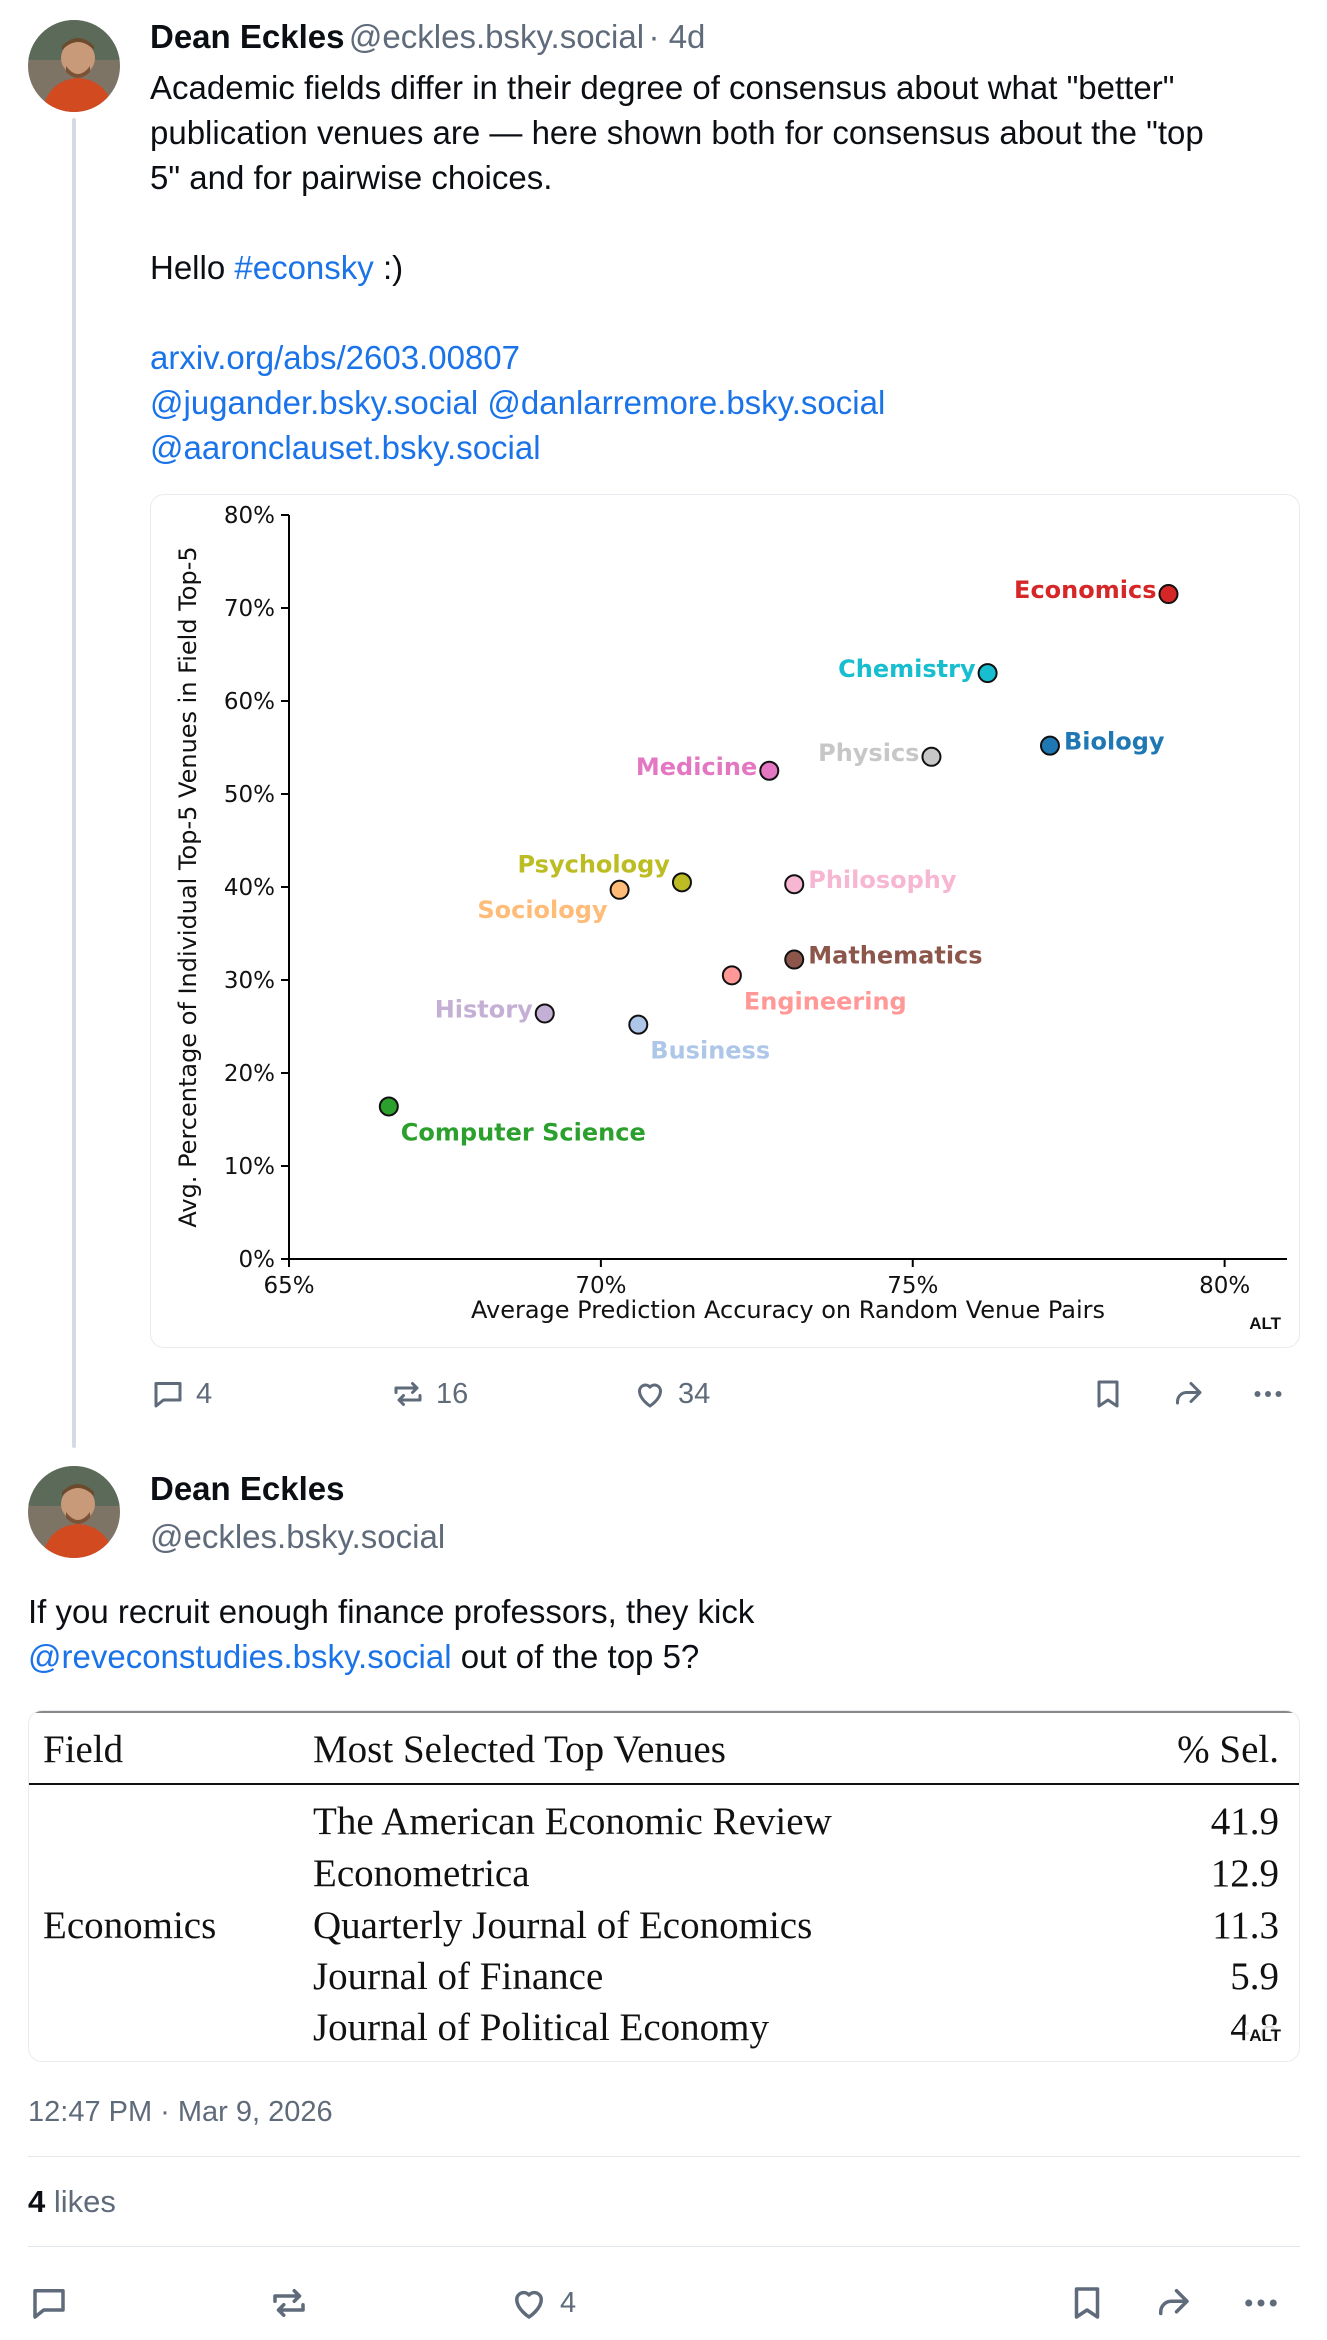  I want to click on table-pct-cell: 41.9, so click(1244, 1821).